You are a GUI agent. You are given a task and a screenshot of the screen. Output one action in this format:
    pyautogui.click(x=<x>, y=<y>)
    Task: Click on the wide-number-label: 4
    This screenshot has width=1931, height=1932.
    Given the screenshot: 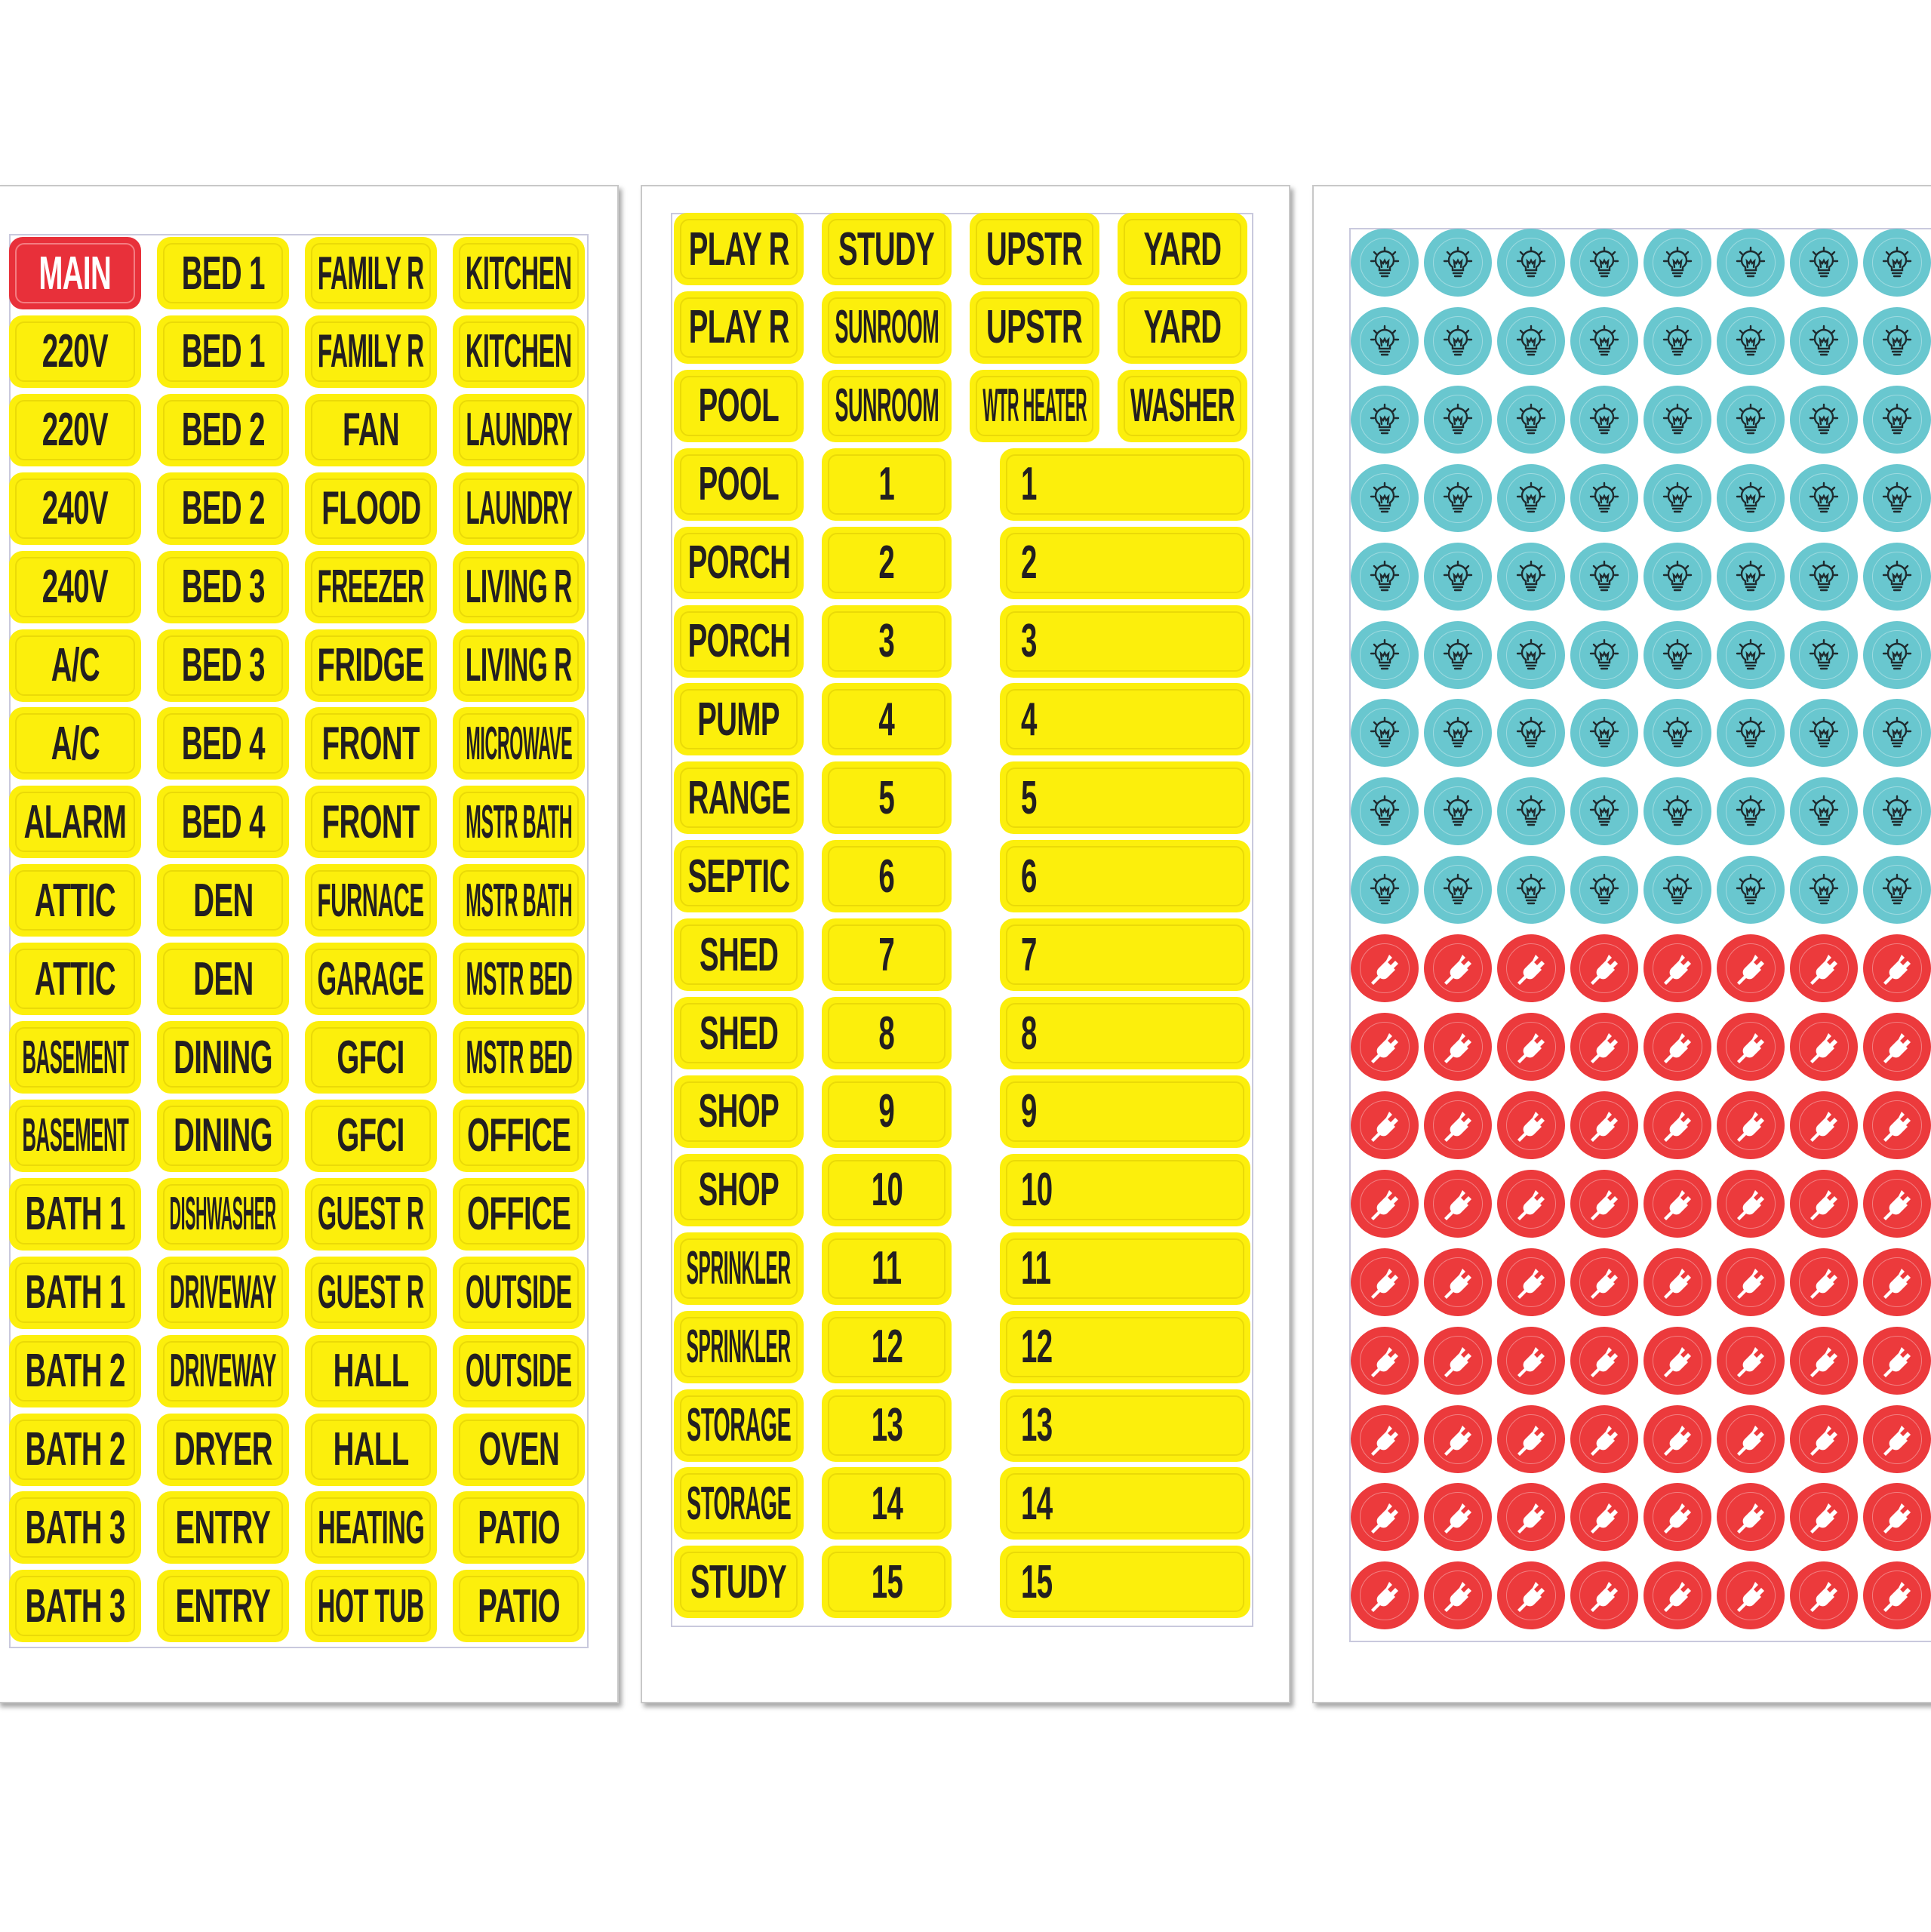 What is the action you would take?
    pyautogui.click(x=1125, y=719)
    